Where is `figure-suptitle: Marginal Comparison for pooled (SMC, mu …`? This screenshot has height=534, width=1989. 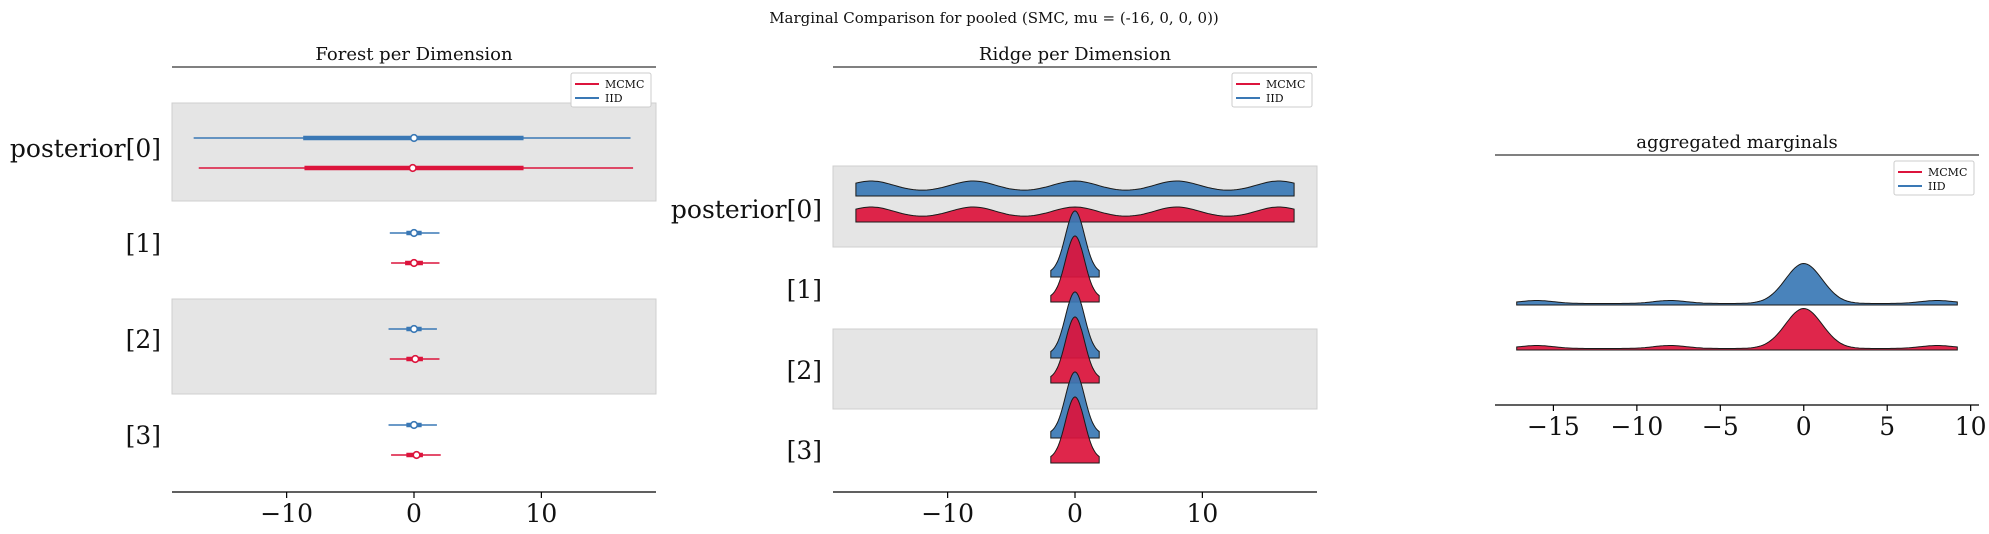
figure-suptitle: Marginal Comparison for pooled (SMC, mu … is located at coordinates (994, 18).